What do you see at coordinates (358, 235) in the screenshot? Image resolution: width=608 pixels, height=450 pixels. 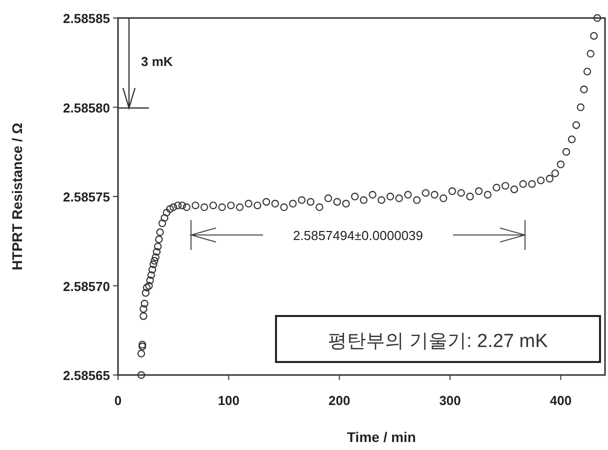 I see `annotation: 2.5857494±0.0000039` at bounding box center [358, 235].